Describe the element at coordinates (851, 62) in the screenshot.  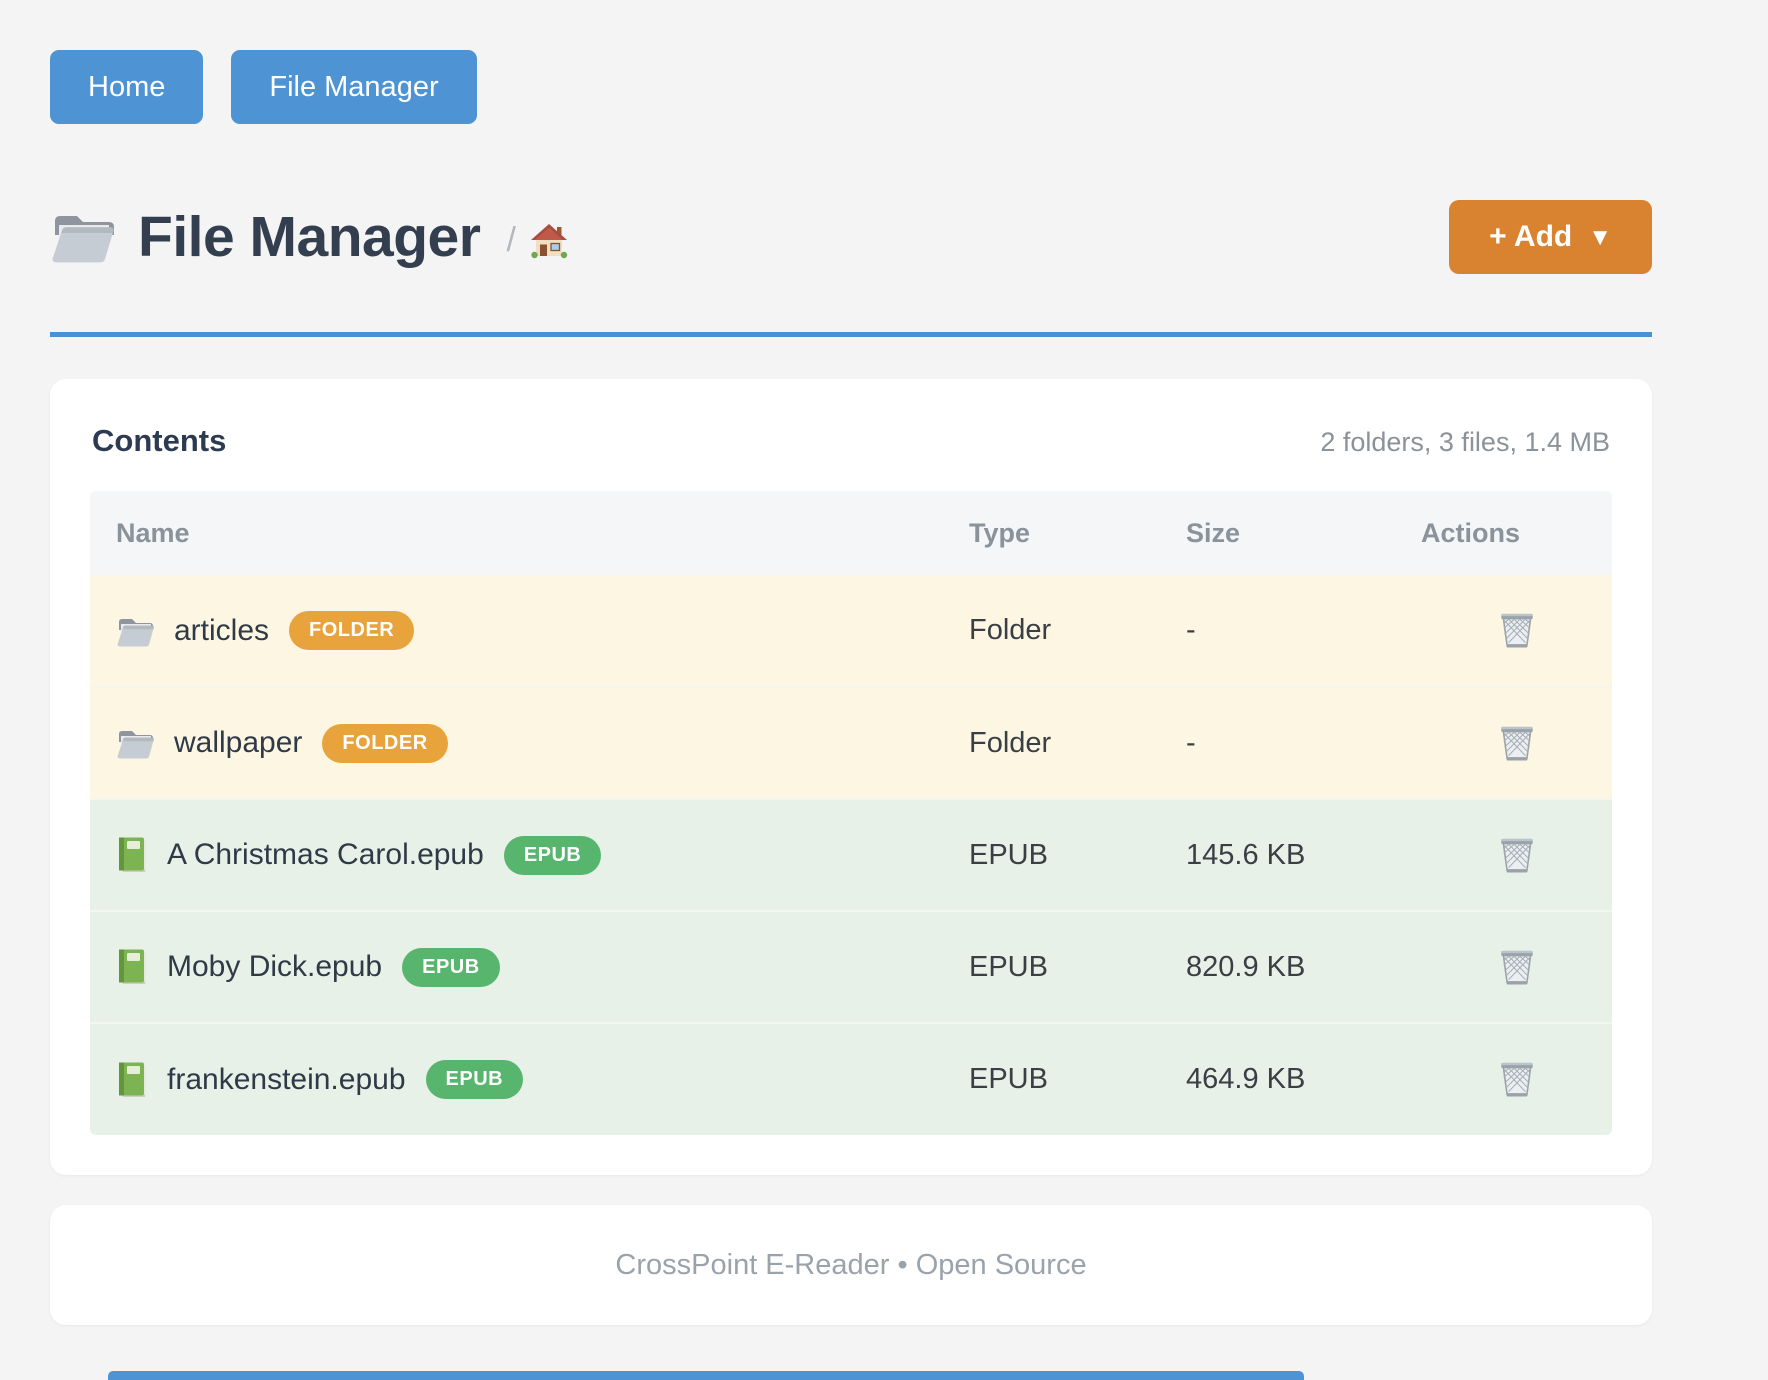
I see `top-nav: Home File Manager` at that location.